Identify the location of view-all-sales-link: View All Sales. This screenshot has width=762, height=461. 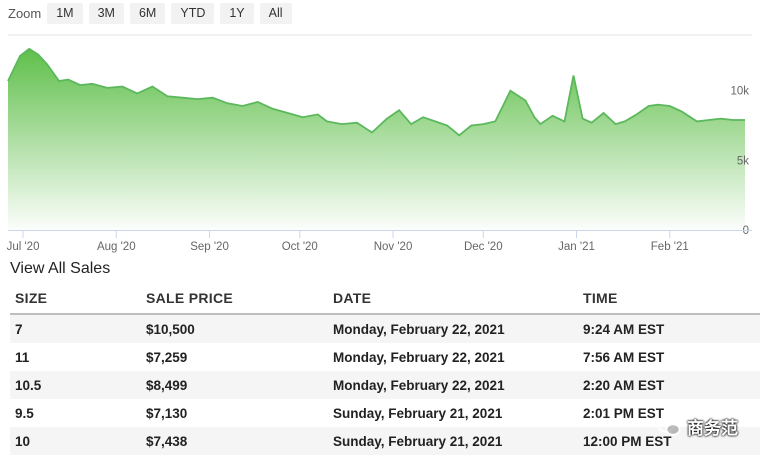
(60, 268).